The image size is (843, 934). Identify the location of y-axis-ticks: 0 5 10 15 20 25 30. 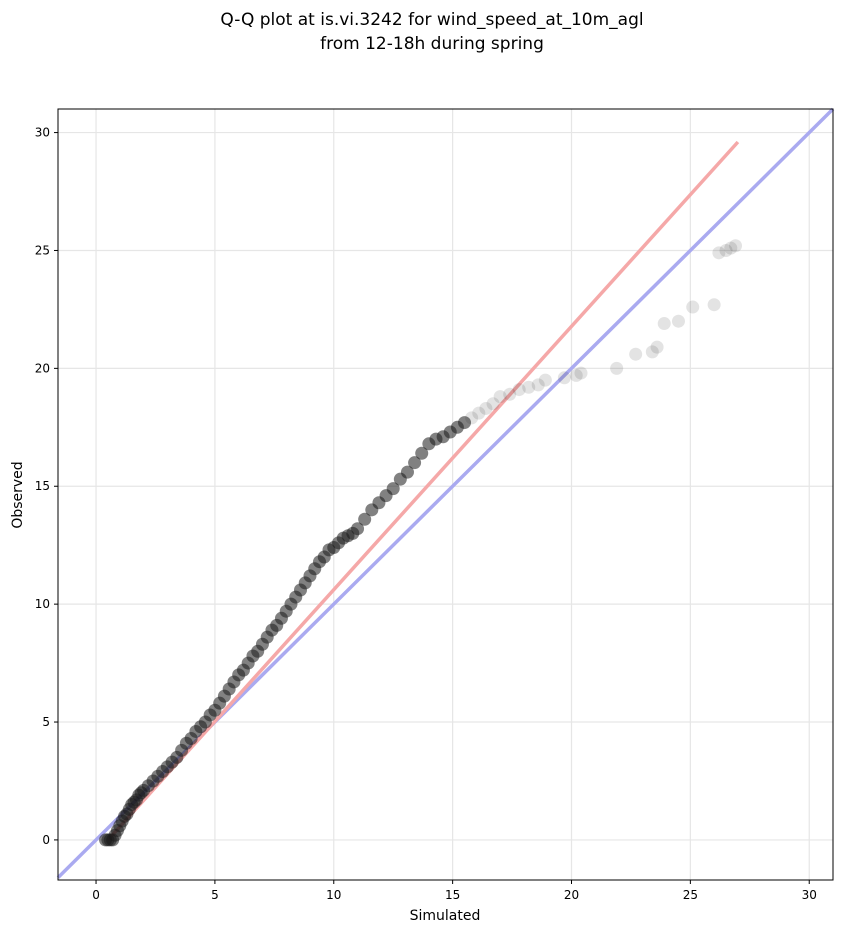
(46, 486).